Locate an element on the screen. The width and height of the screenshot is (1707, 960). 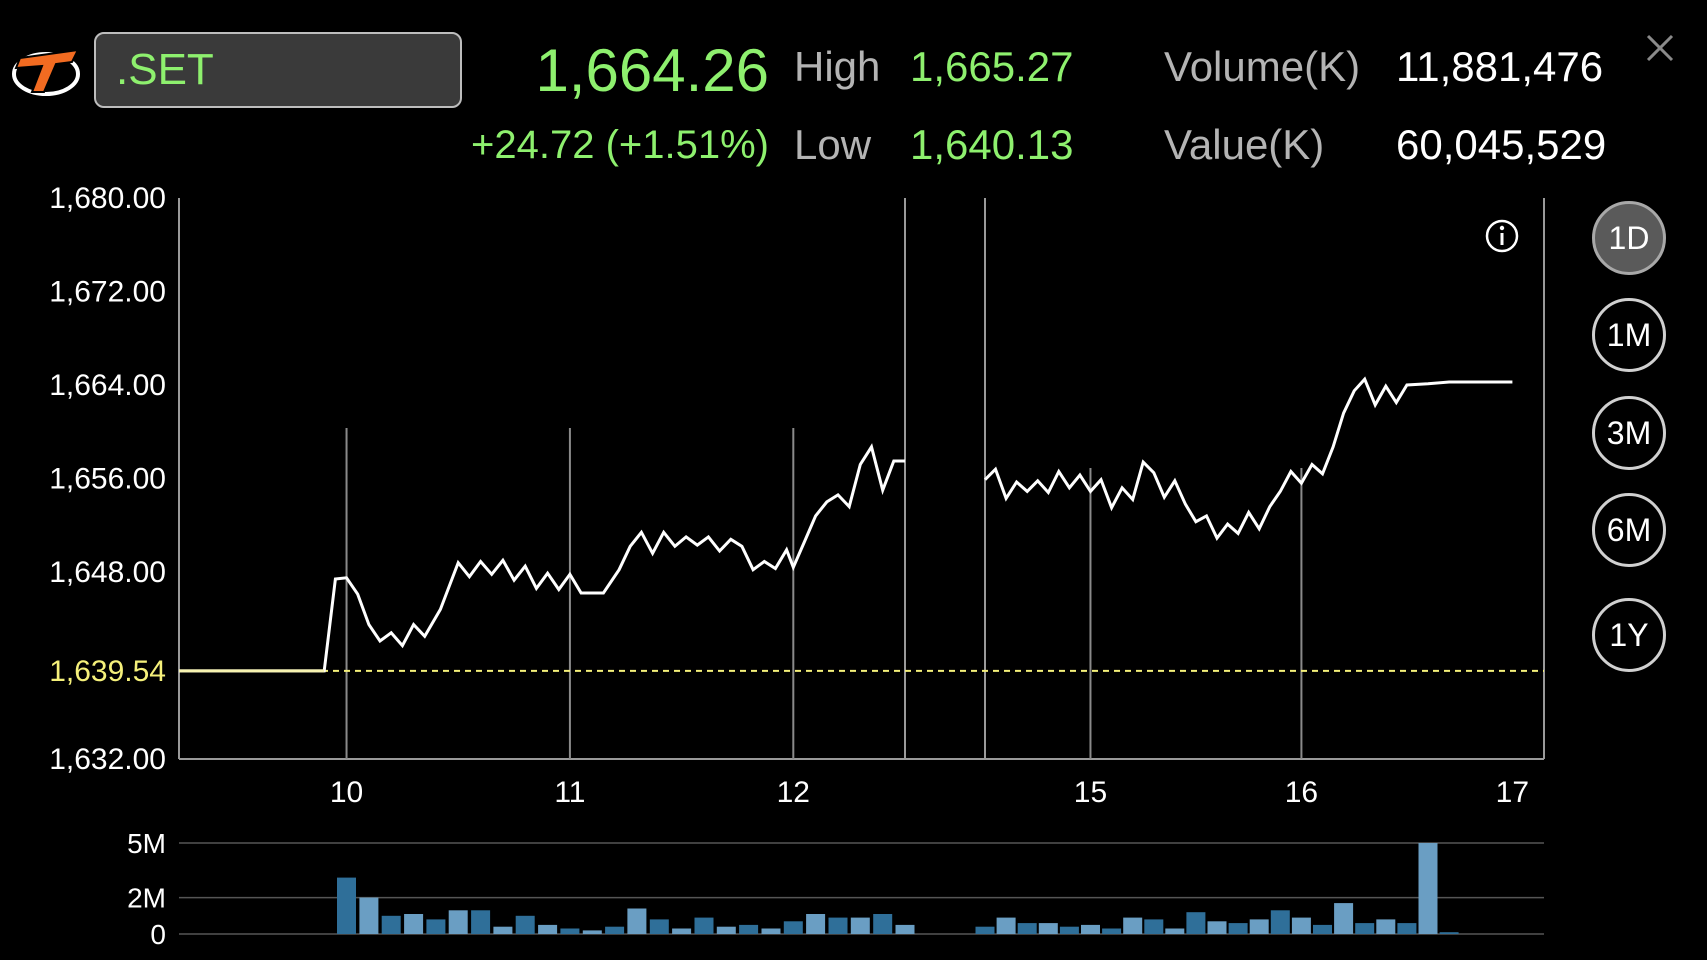
volume-chart: 5M 2M 0 is located at coordinates (835, 889).